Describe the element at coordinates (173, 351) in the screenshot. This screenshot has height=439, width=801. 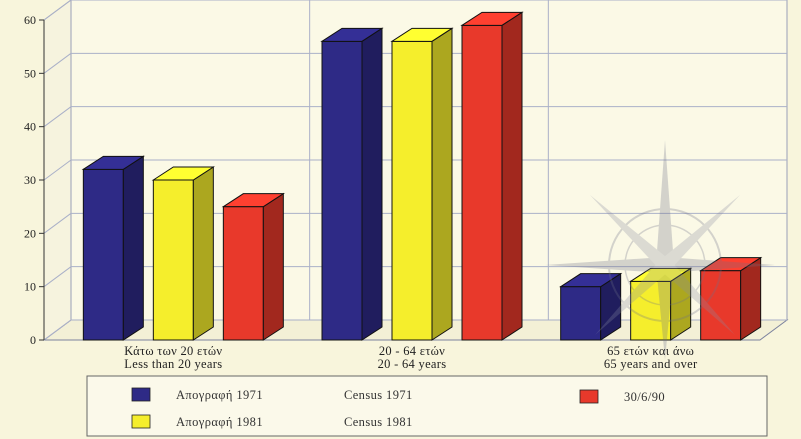
I see `category-label-greek: Κάτω των 20 ετών` at that location.